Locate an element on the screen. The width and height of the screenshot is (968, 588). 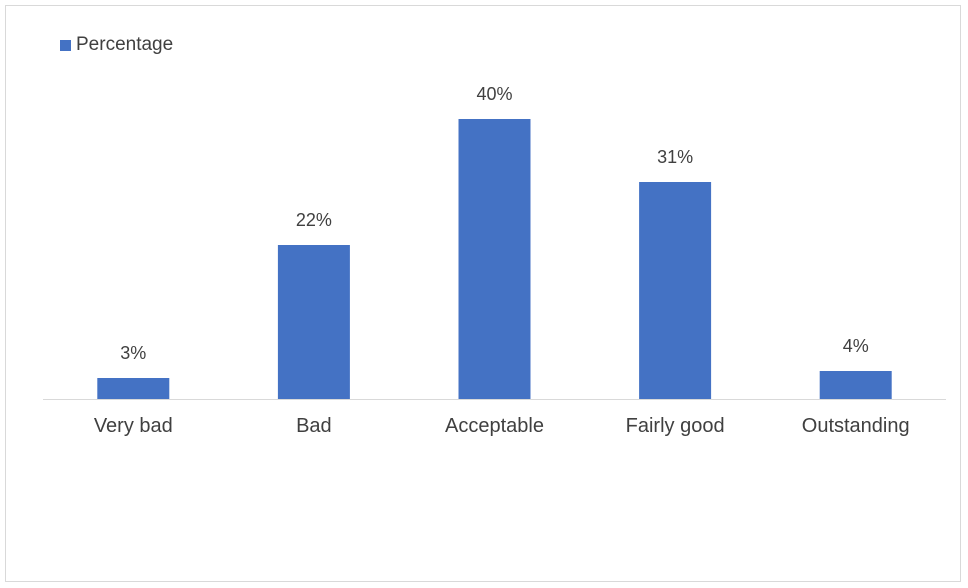
category-label: Very bad is located at coordinates (133, 426).